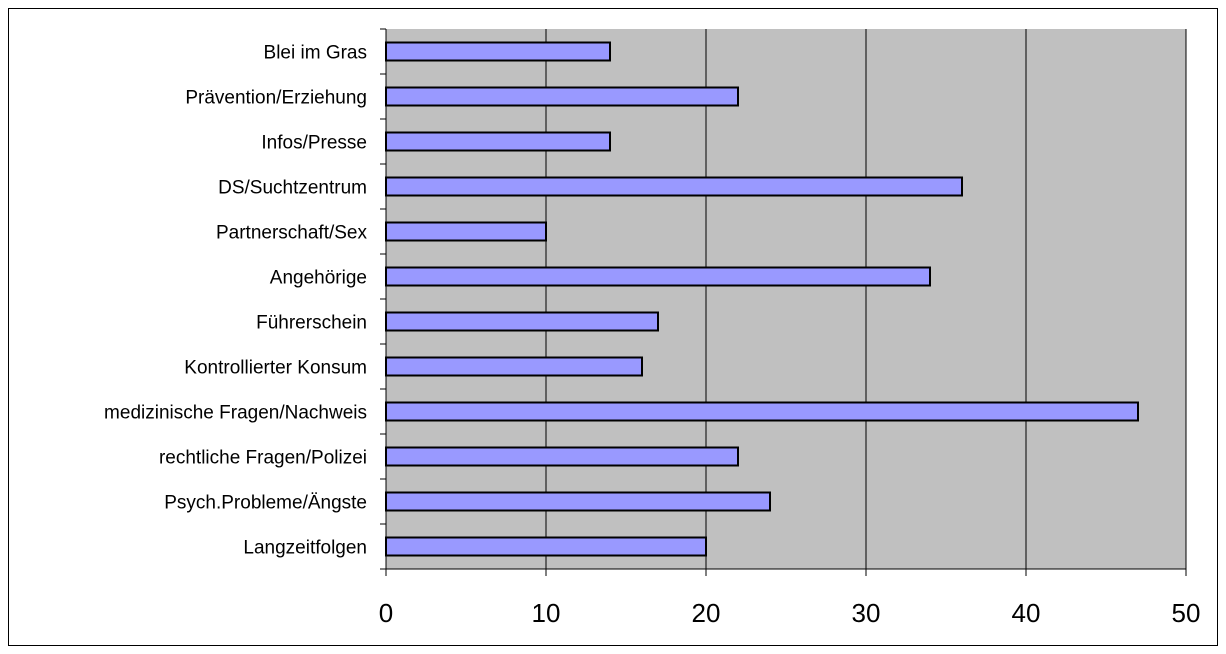  Describe the element at coordinates (790, 613) in the screenshot. I see `x-tick-labels: 0 10 20 30 40 50` at that location.